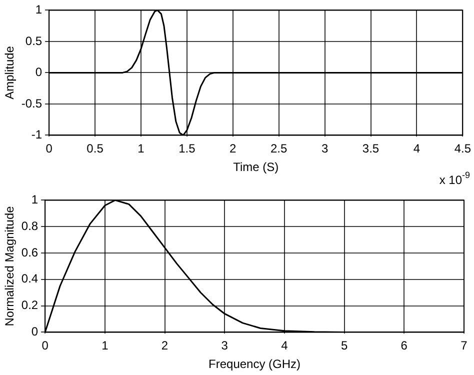  I want to click on y-axis-title: Amplitude, so click(9, 73).